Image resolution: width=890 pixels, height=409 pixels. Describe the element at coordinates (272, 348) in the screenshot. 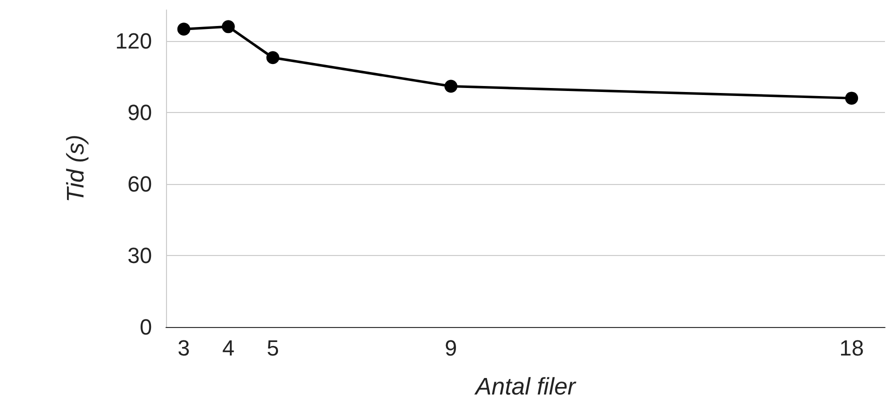

I see `x-tick-label: 5` at that location.